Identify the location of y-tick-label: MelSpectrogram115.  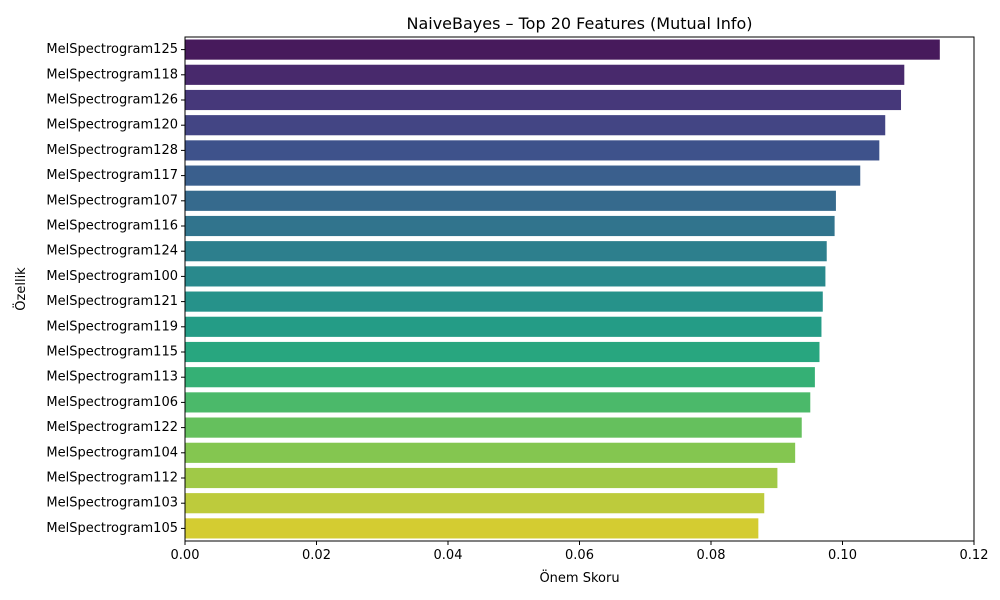
(112, 352).